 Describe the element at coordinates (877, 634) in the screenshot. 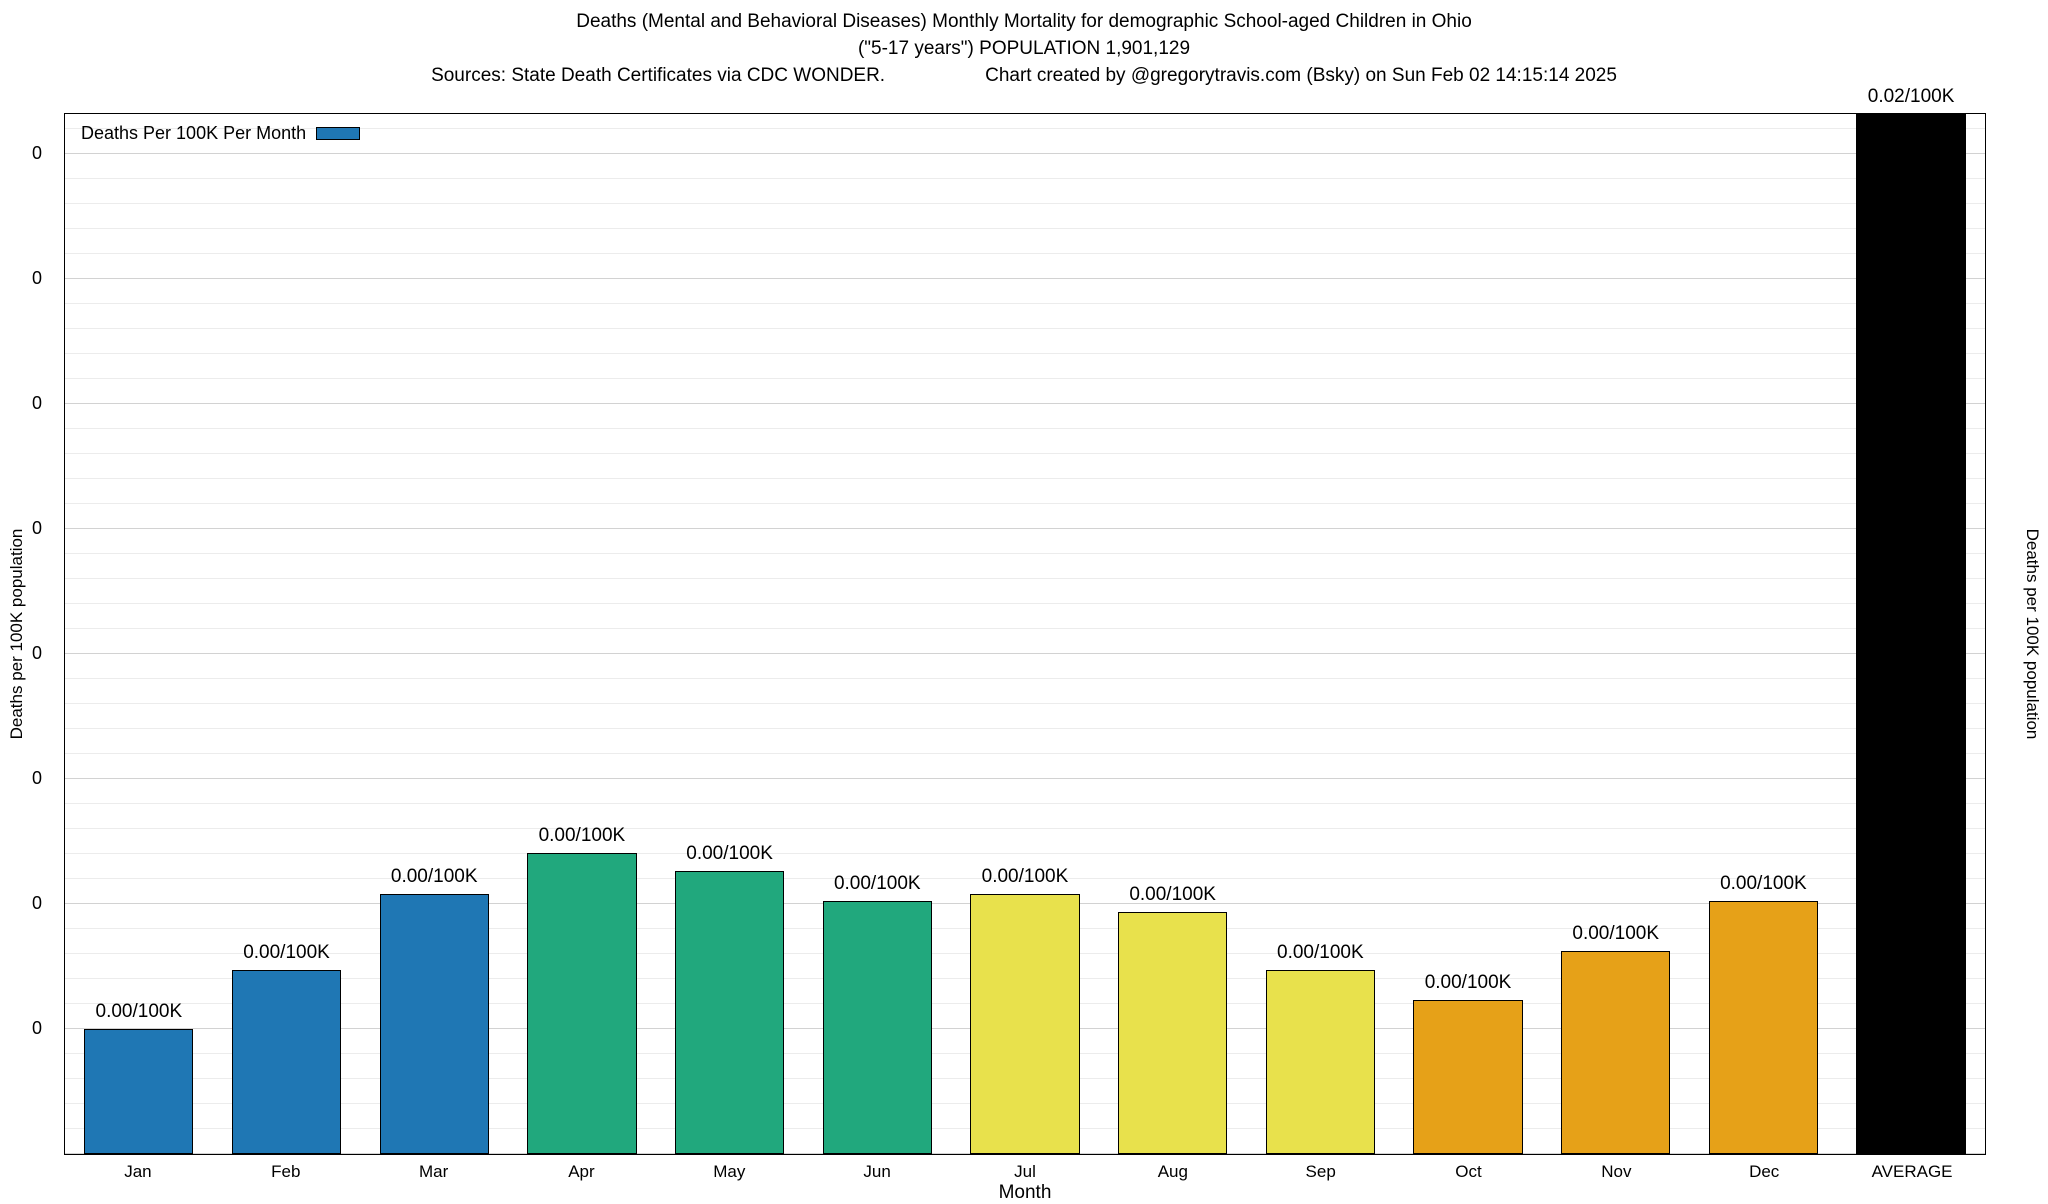

I see `bar-slot-jun: 0.00/100K` at that location.